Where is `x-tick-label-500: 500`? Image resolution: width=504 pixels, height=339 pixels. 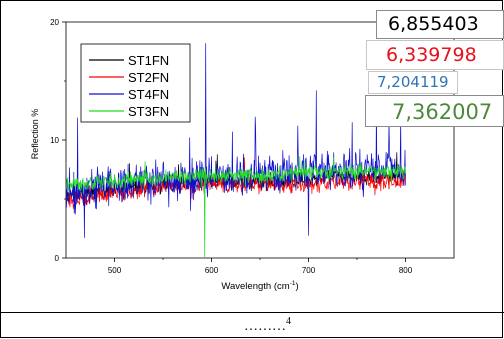 x-tick-label-500: 500 is located at coordinates (115, 270).